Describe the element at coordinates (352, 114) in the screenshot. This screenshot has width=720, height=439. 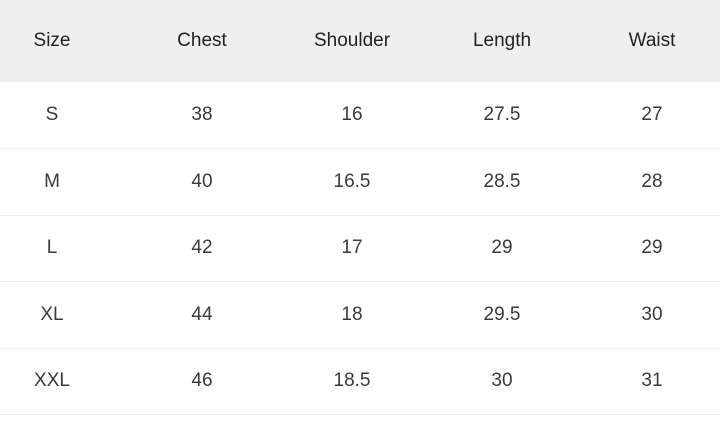
I see `cell-shoulder: 16` at that location.